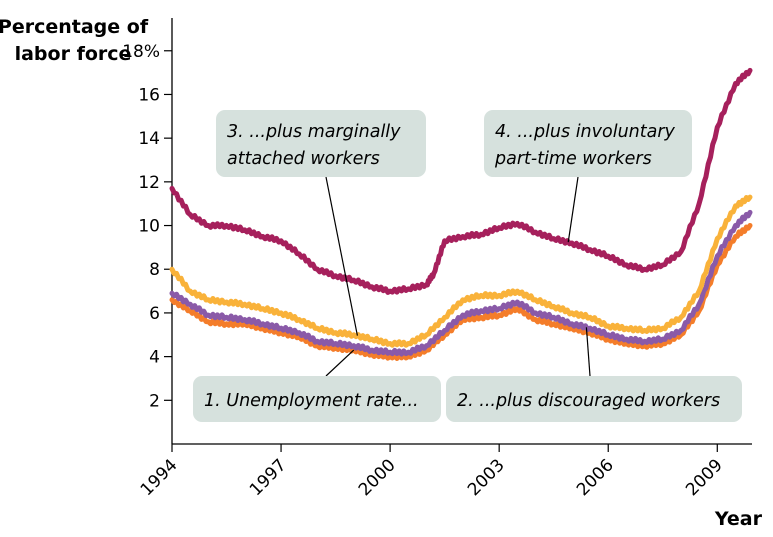  What do you see at coordinates (154, 314) in the screenshot?
I see `y-tick-label: 6` at bounding box center [154, 314].